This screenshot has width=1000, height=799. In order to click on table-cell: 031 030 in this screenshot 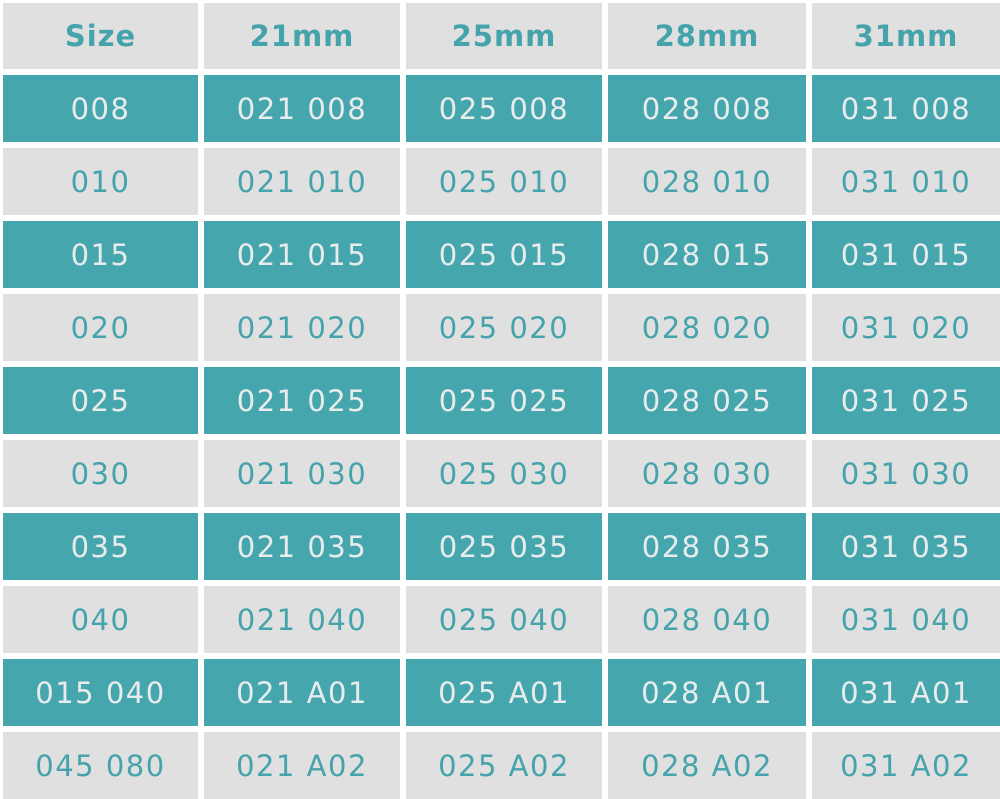, I will do `click(906, 473)`.